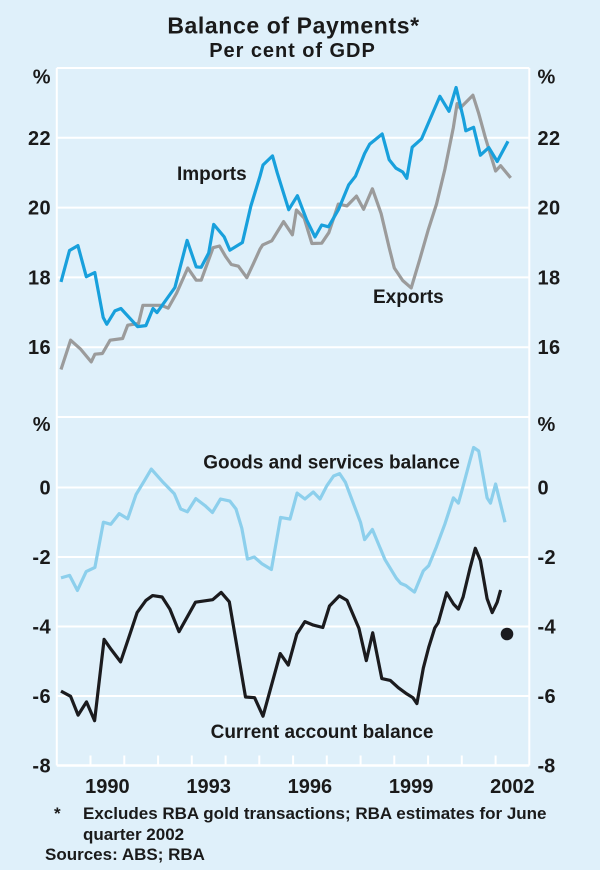 Image resolution: width=600 pixels, height=870 pixels. Describe the element at coordinates (331, 463) in the screenshot. I see `svg-text: Goods and services balance` at that location.